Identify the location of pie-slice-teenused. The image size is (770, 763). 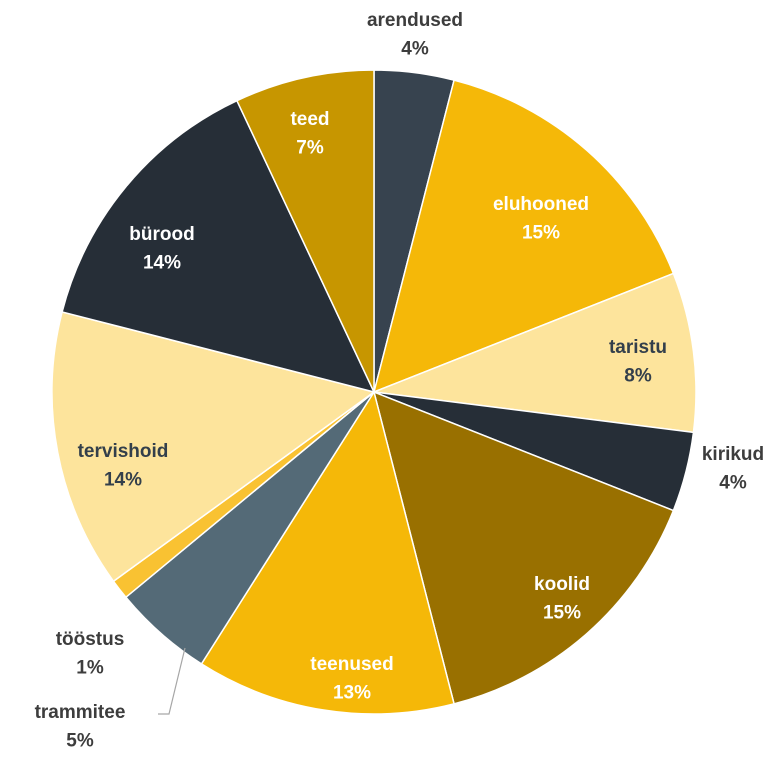
(327, 552).